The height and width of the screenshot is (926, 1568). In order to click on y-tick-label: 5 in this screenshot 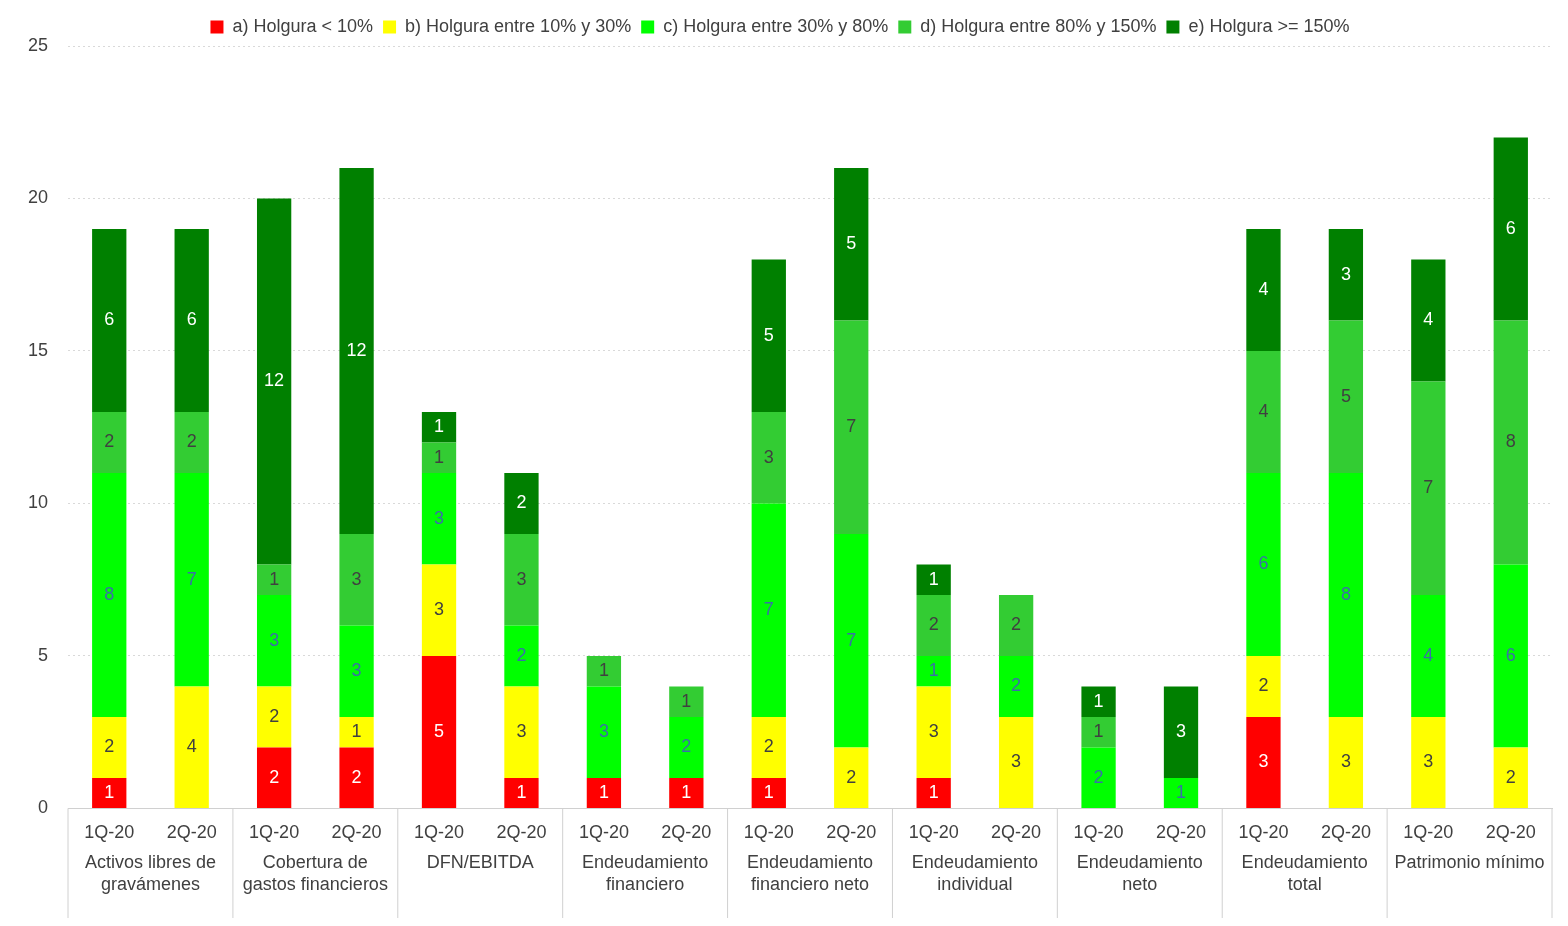, I will do `click(43, 654)`.